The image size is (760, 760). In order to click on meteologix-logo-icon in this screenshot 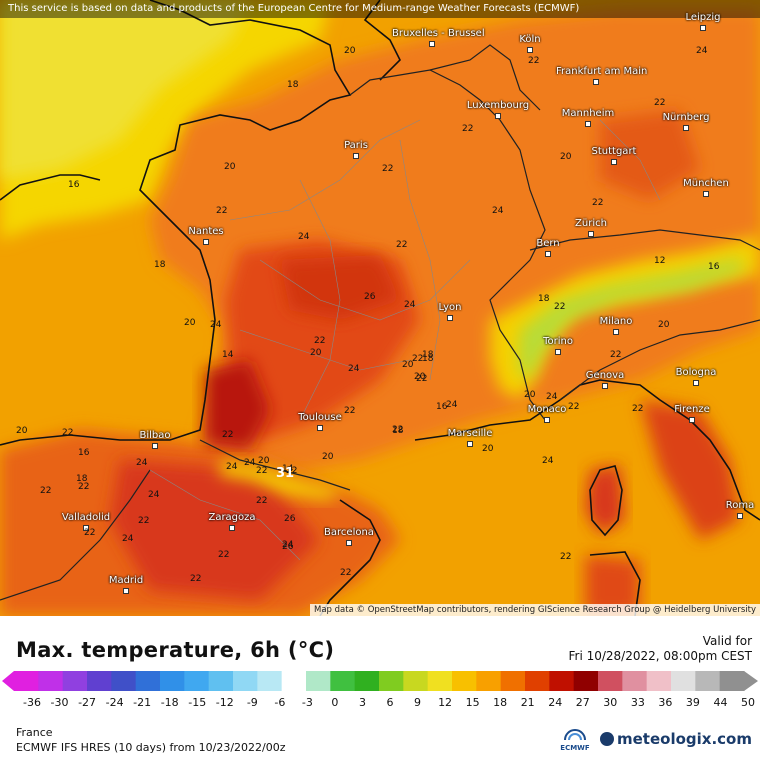, I will do `click(607, 739)`.